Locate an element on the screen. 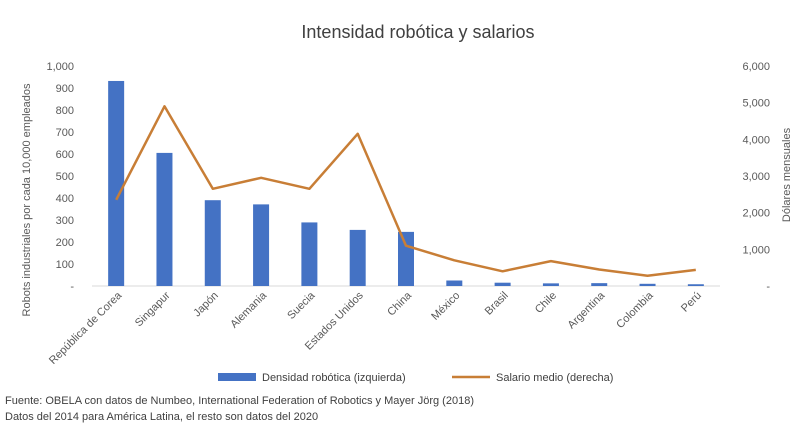 The height and width of the screenshot is (434, 800). y-left-tick-label: 1,000 is located at coordinates (60, 67).